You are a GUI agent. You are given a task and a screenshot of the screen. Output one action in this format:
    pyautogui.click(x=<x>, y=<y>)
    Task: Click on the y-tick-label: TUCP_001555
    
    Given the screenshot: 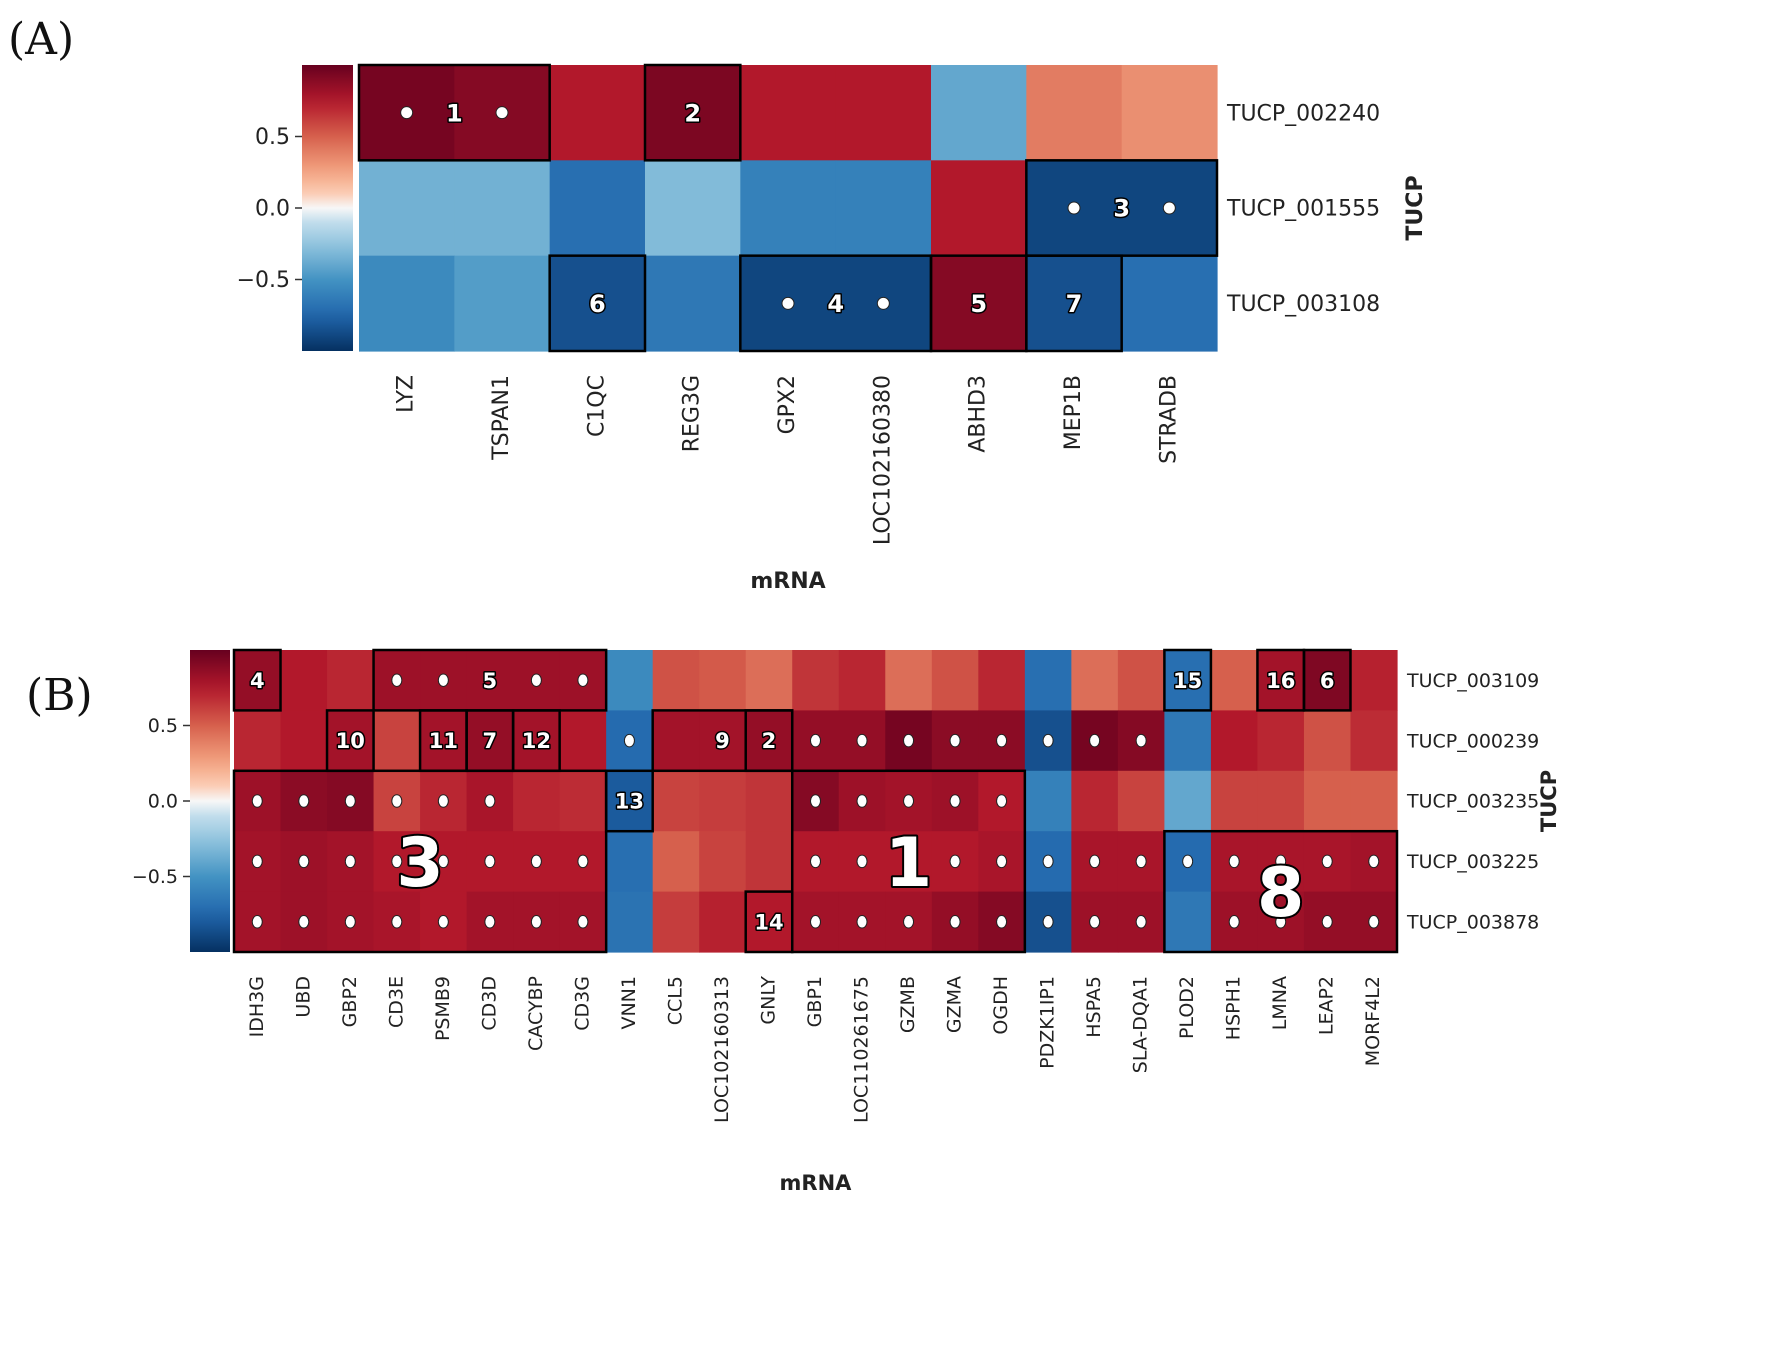 What is the action you would take?
    pyautogui.click(x=1303, y=209)
    